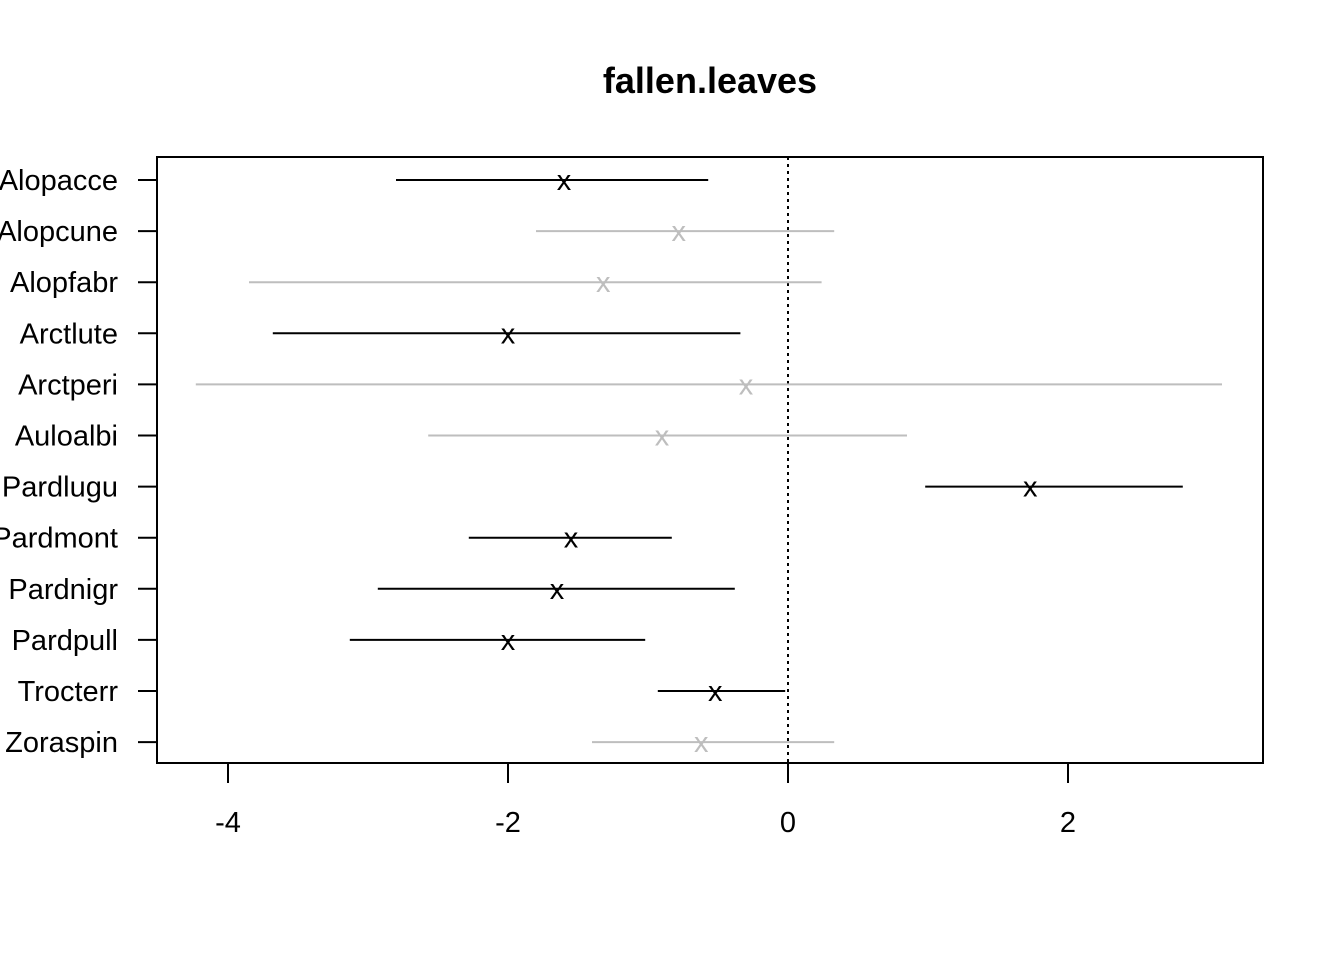  What do you see at coordinates (61, 743) in the screenshot?
I see `y-tick-label: Zoraspin` at bounding box center [61, 743].